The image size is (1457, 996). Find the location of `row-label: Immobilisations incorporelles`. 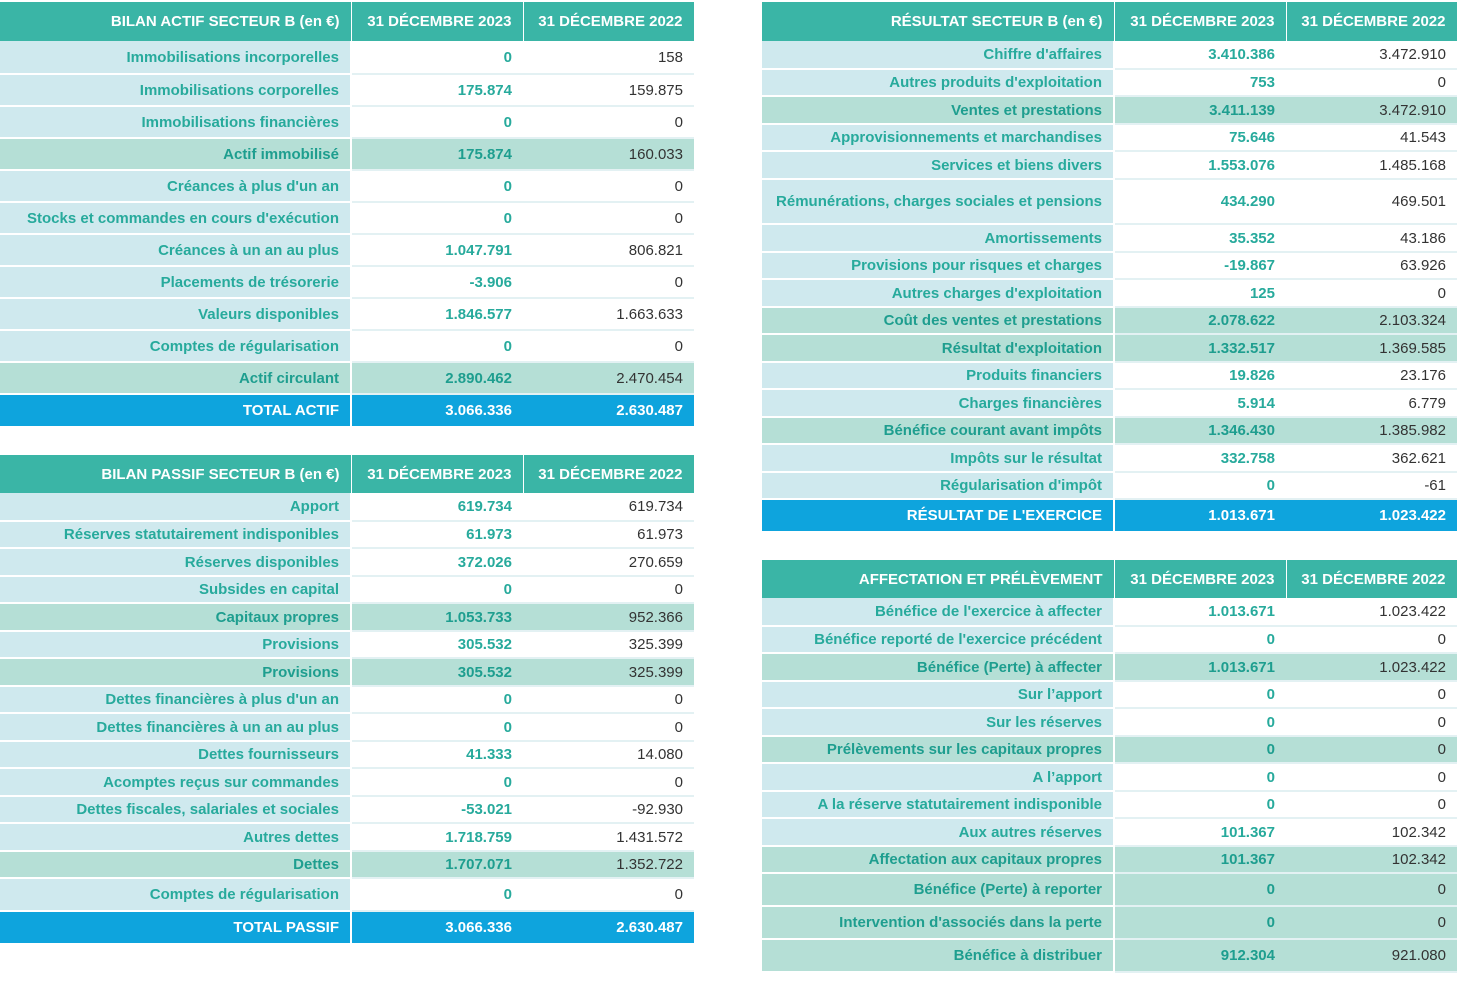

row-label: Immobilisations incorporelles is located at coordinates (176, 58).